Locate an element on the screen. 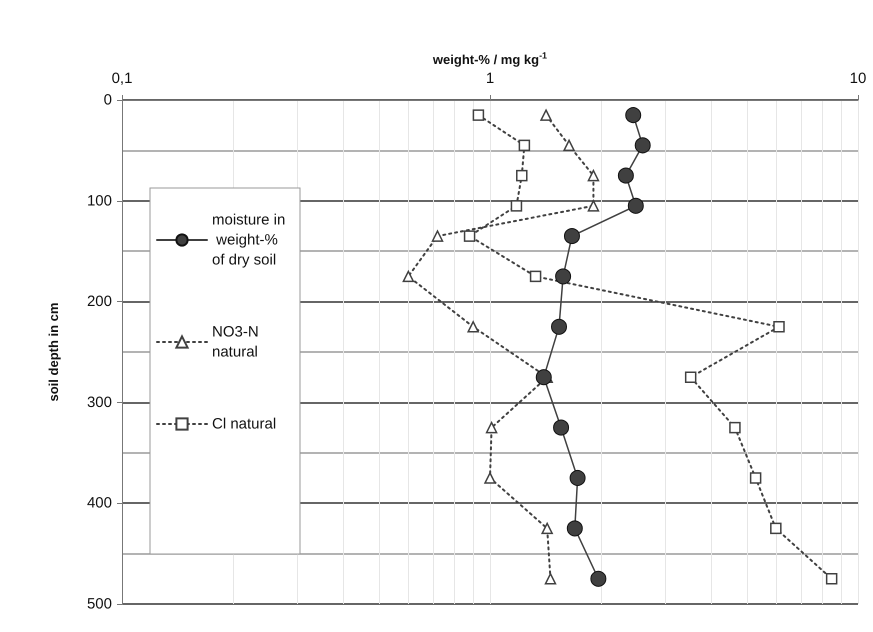 This screenshot has height=632, width=873. x-tick-label: 0,1 is located at coordinates (122, 78).